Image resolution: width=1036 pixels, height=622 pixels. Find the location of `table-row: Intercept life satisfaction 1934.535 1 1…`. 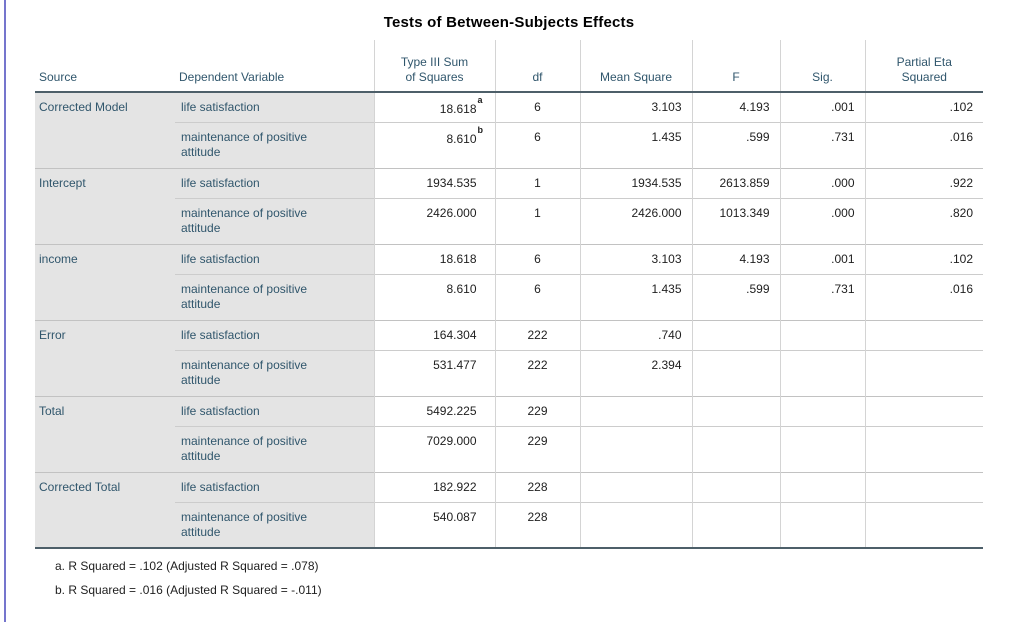

table-row: Intercept life satisfaction 1934.535 1 1… is located at coordinates (509, 205).